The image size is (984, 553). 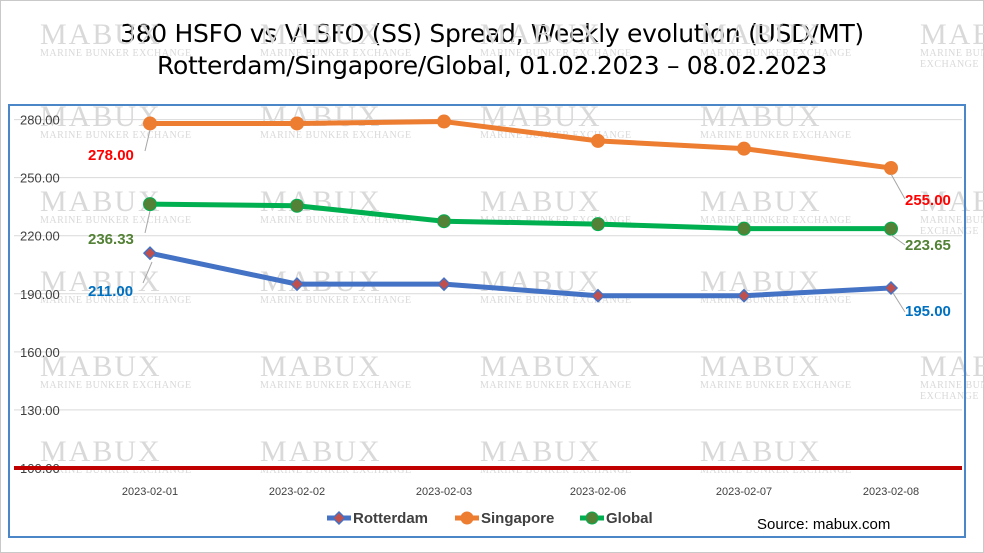 I want to click on y-tick-label: 130.00, so click(x=40, y=410).